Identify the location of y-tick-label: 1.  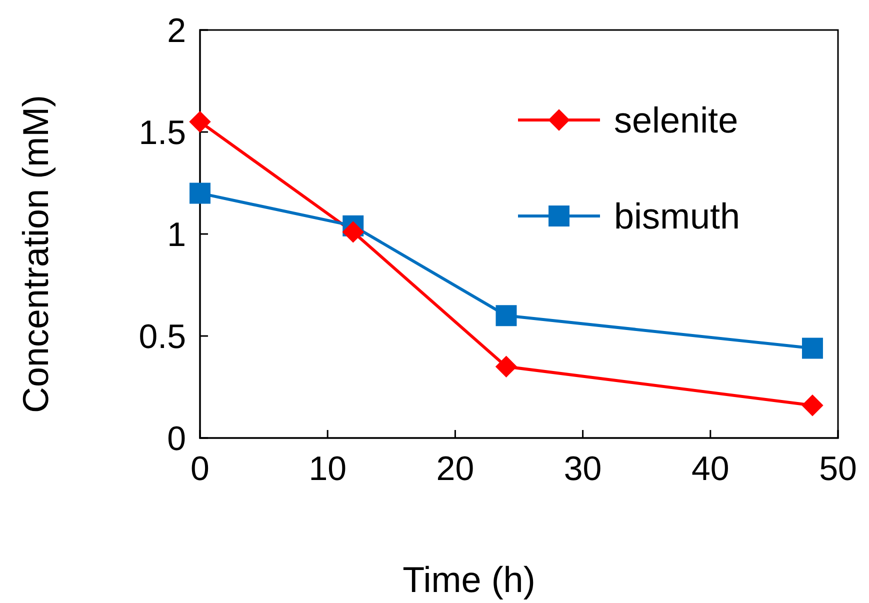
(176, 235).